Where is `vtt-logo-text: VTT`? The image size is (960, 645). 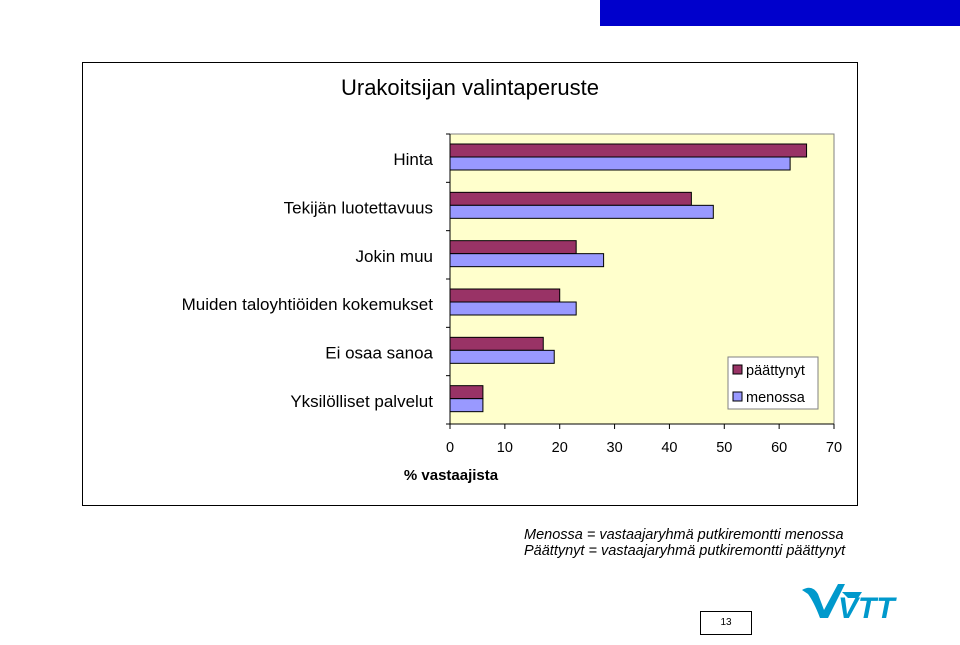
vtt-logo-text: VTT is located at coordinates (867, 607).